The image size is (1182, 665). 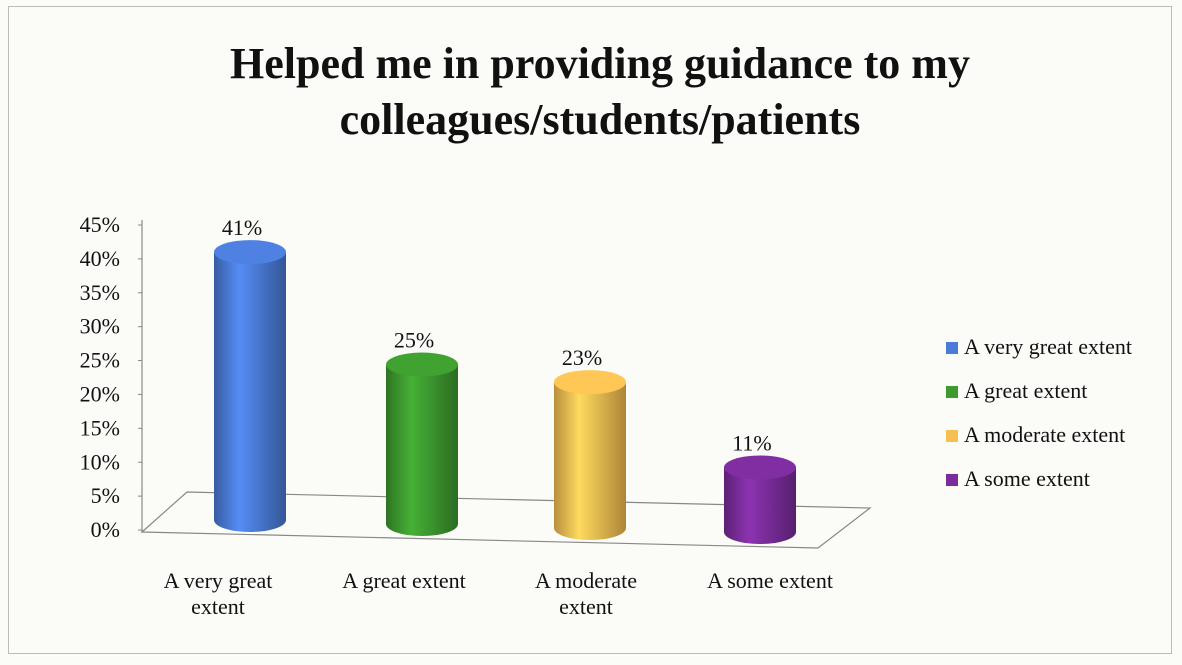 I want to click on x-tick-label: A some extent, so click(x=770, y=580).